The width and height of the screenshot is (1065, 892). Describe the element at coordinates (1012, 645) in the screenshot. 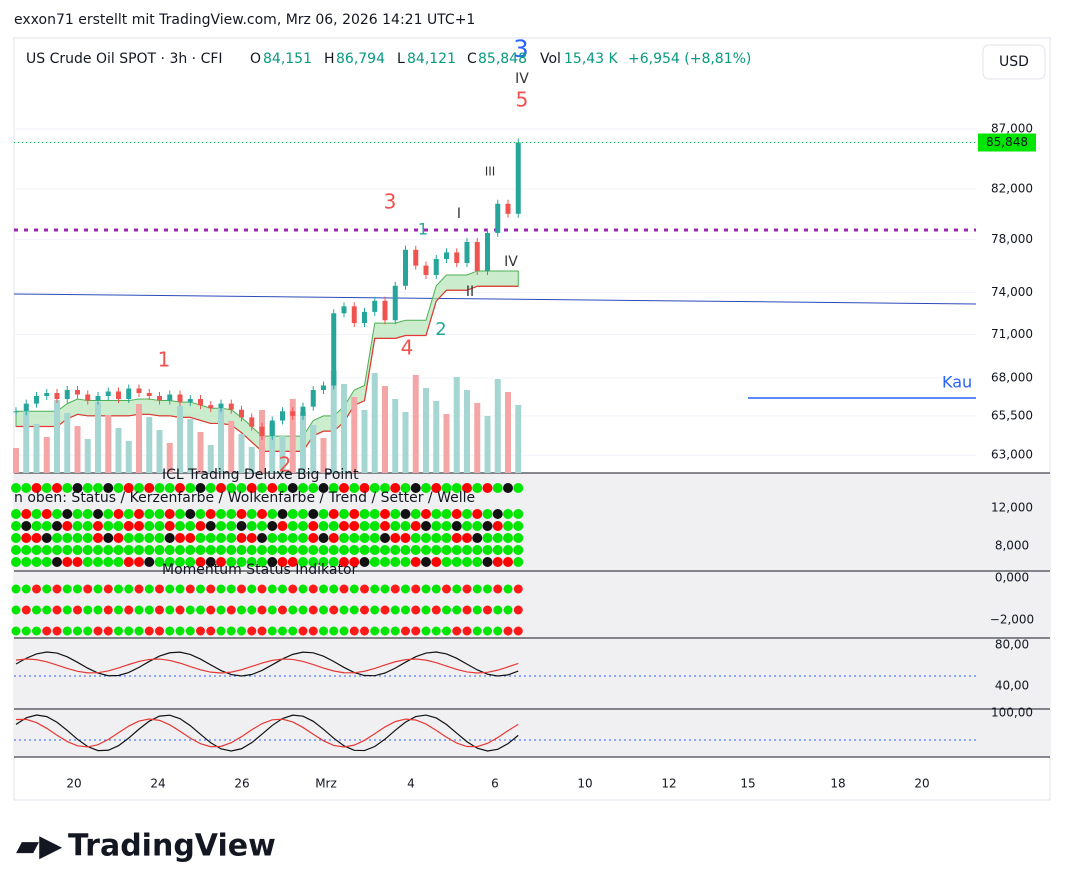

I see `panel-tick: 80,00` at that location.